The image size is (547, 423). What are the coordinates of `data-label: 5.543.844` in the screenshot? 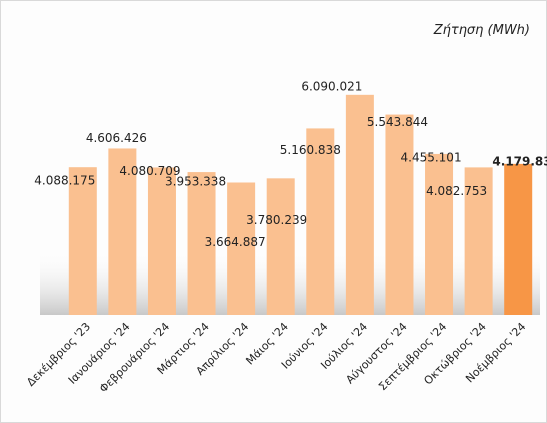 It's located at (397, 122).